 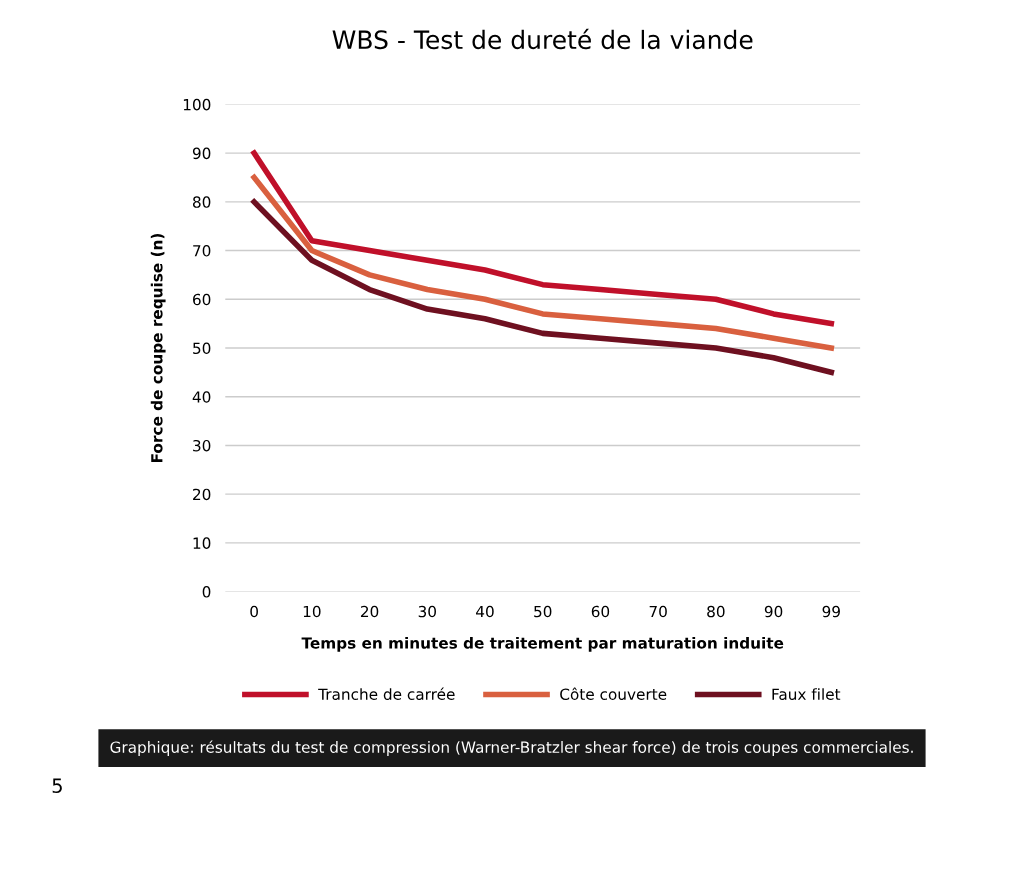 What do you see at coordinates (202, 543) in the screenshot?
I see `y-tick-label: 10` at bounding box center [202, 543].